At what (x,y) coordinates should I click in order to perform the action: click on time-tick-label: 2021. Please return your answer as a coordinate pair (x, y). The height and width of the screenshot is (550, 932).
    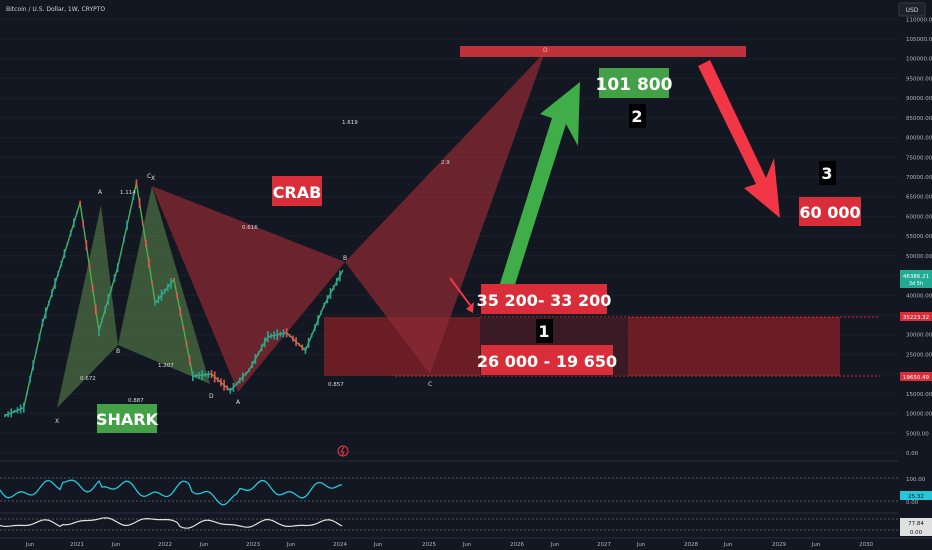
    Looking at the image, I should click on (77, 545).